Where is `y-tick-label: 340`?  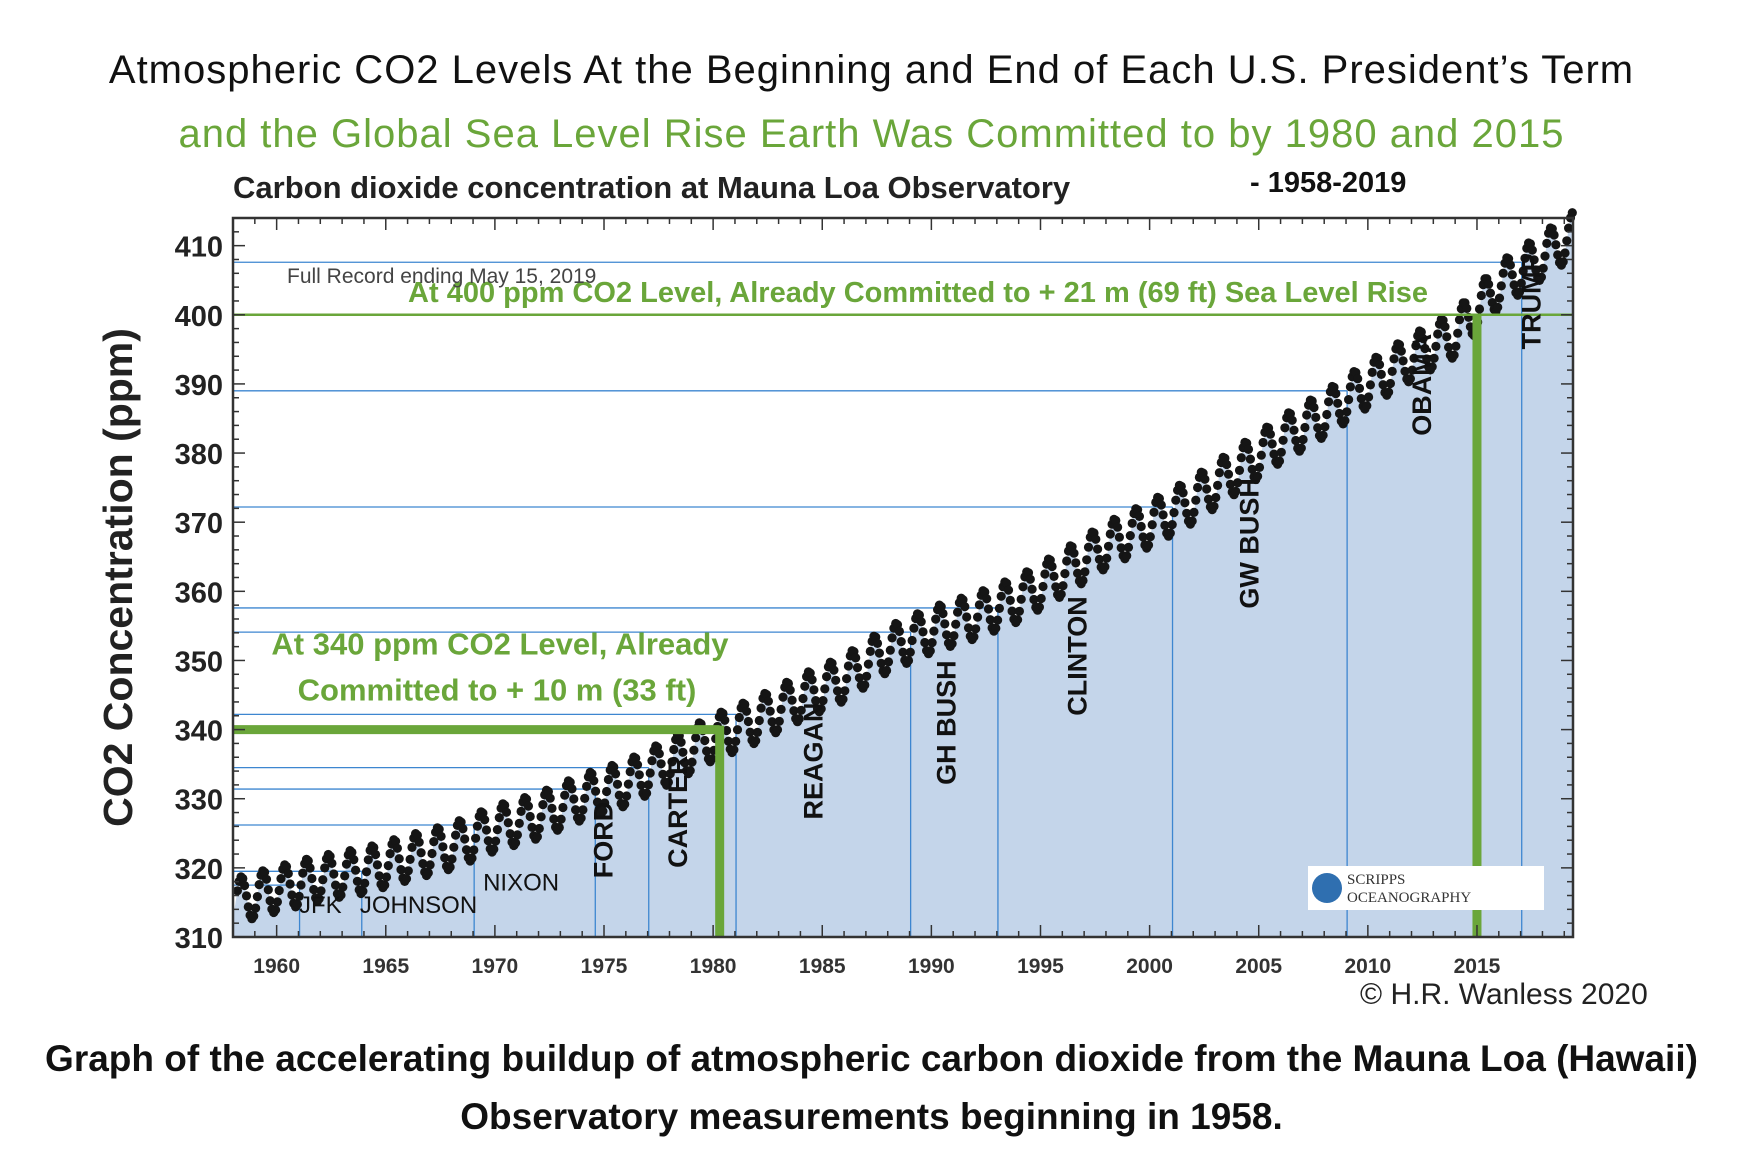
y-tick-label: 340 is located at coordinates (199, 732).